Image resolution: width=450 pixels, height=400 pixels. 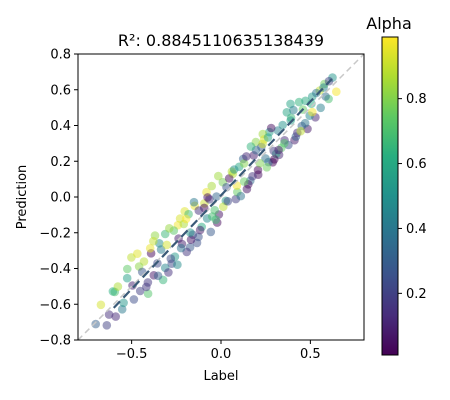 I want to click on colorbar-tick-label: 0.4, so click(x=416, y=229).